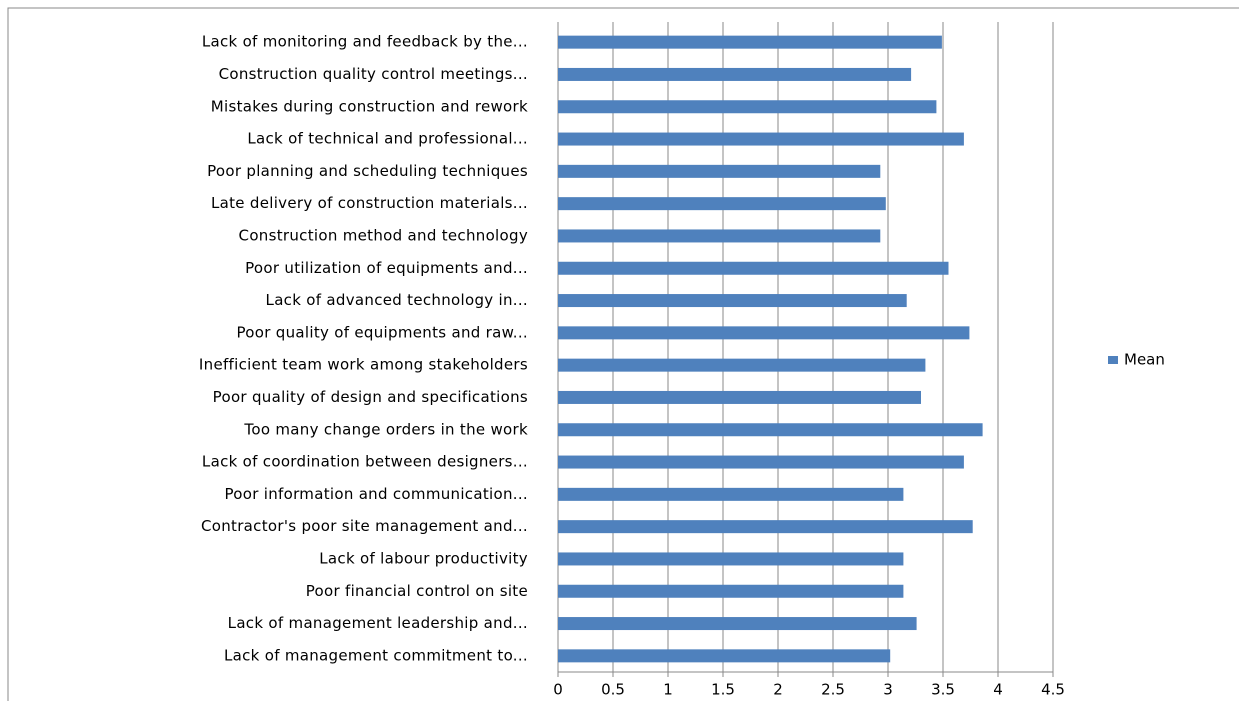 This screenshot has height=701, width=1239. What do you see at coordinates (1144, 360) in the screenshot?
I see `legend-label: Mean` at bounding box center [1144, 360].